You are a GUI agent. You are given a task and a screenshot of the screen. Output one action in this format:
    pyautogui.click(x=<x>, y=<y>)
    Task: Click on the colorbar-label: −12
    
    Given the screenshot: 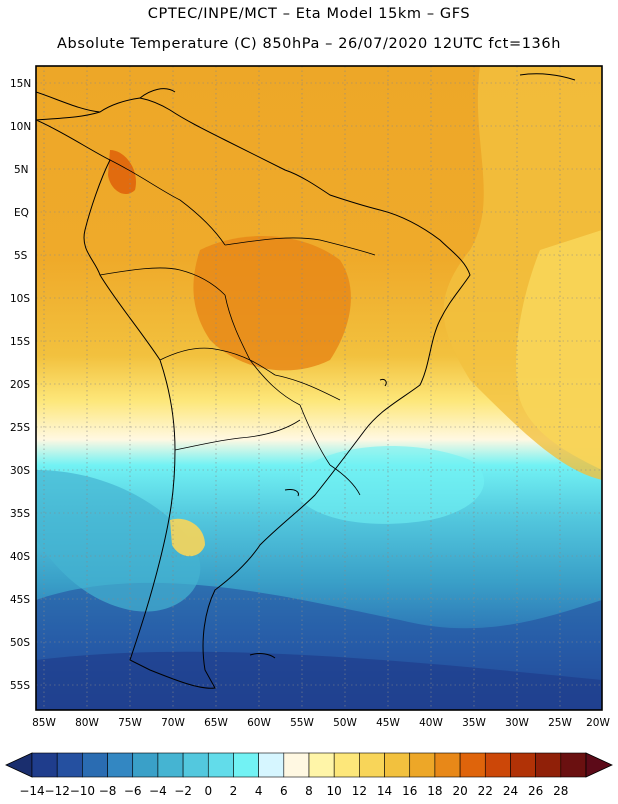 What is the action you would take?
    pyautogui.click(x=57, y=791)
    